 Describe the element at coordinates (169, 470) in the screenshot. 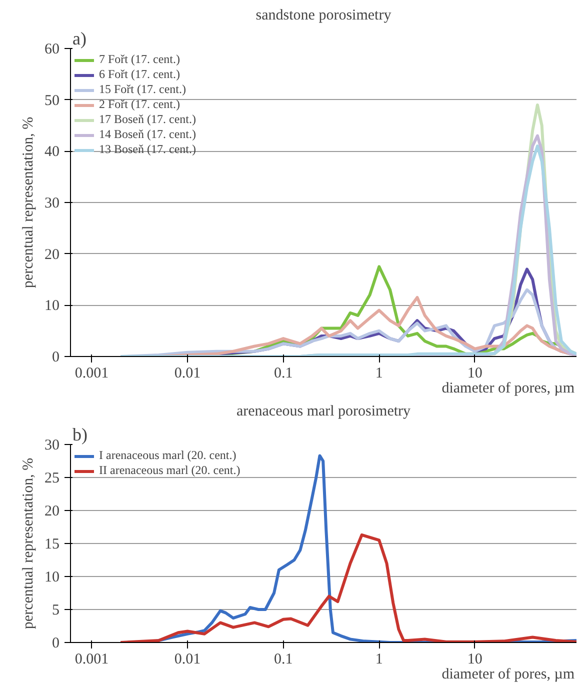

I see `legend-label: II arenaceous marl (20. cent.)` at that location.